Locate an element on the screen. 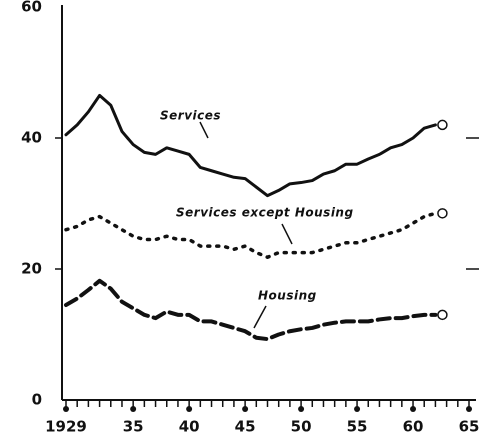  x-tick-label: 35 is located at coordinates (133, 427).